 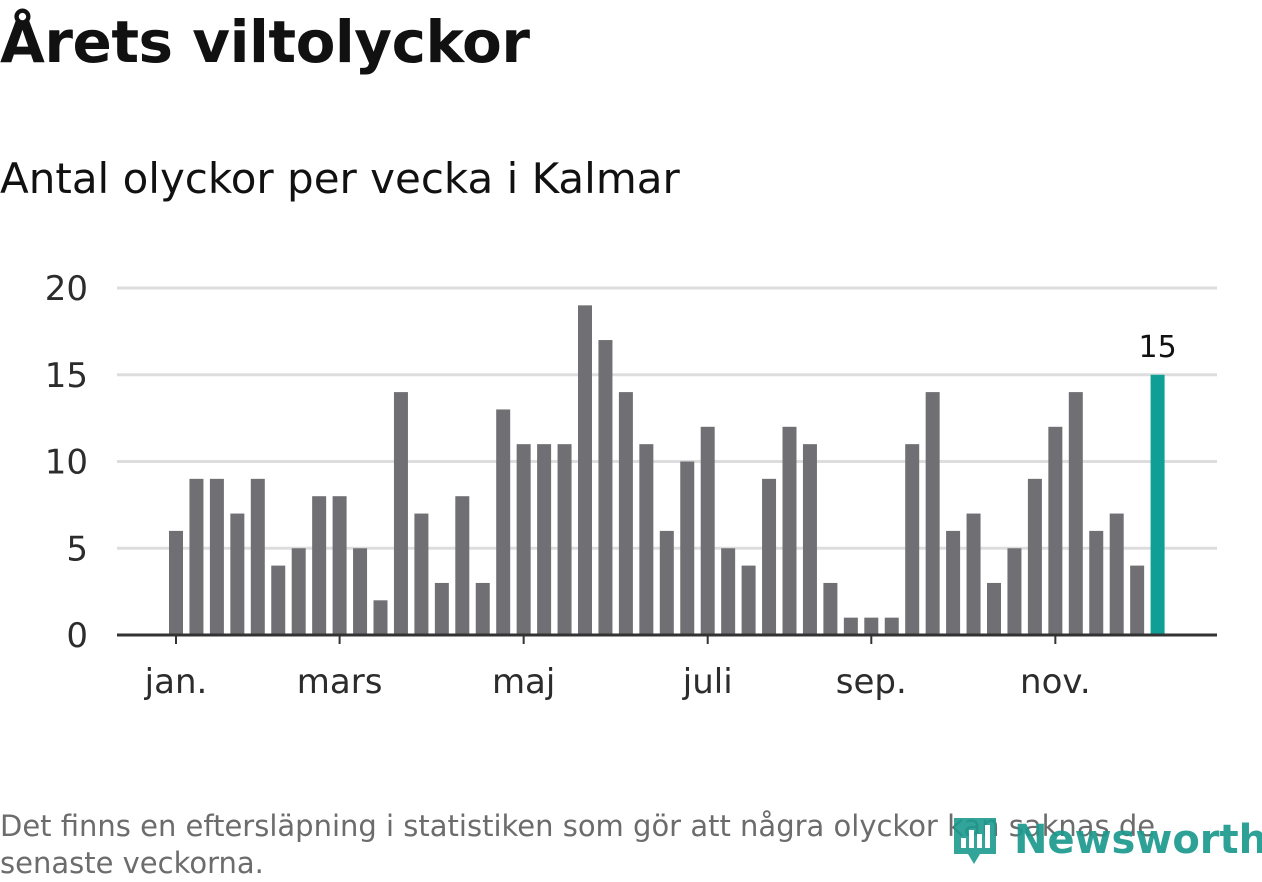 What do you see at coordinates (1157, 504) in the screenshot?
I see `bar-highlight` at bounding box center [1157, 504].